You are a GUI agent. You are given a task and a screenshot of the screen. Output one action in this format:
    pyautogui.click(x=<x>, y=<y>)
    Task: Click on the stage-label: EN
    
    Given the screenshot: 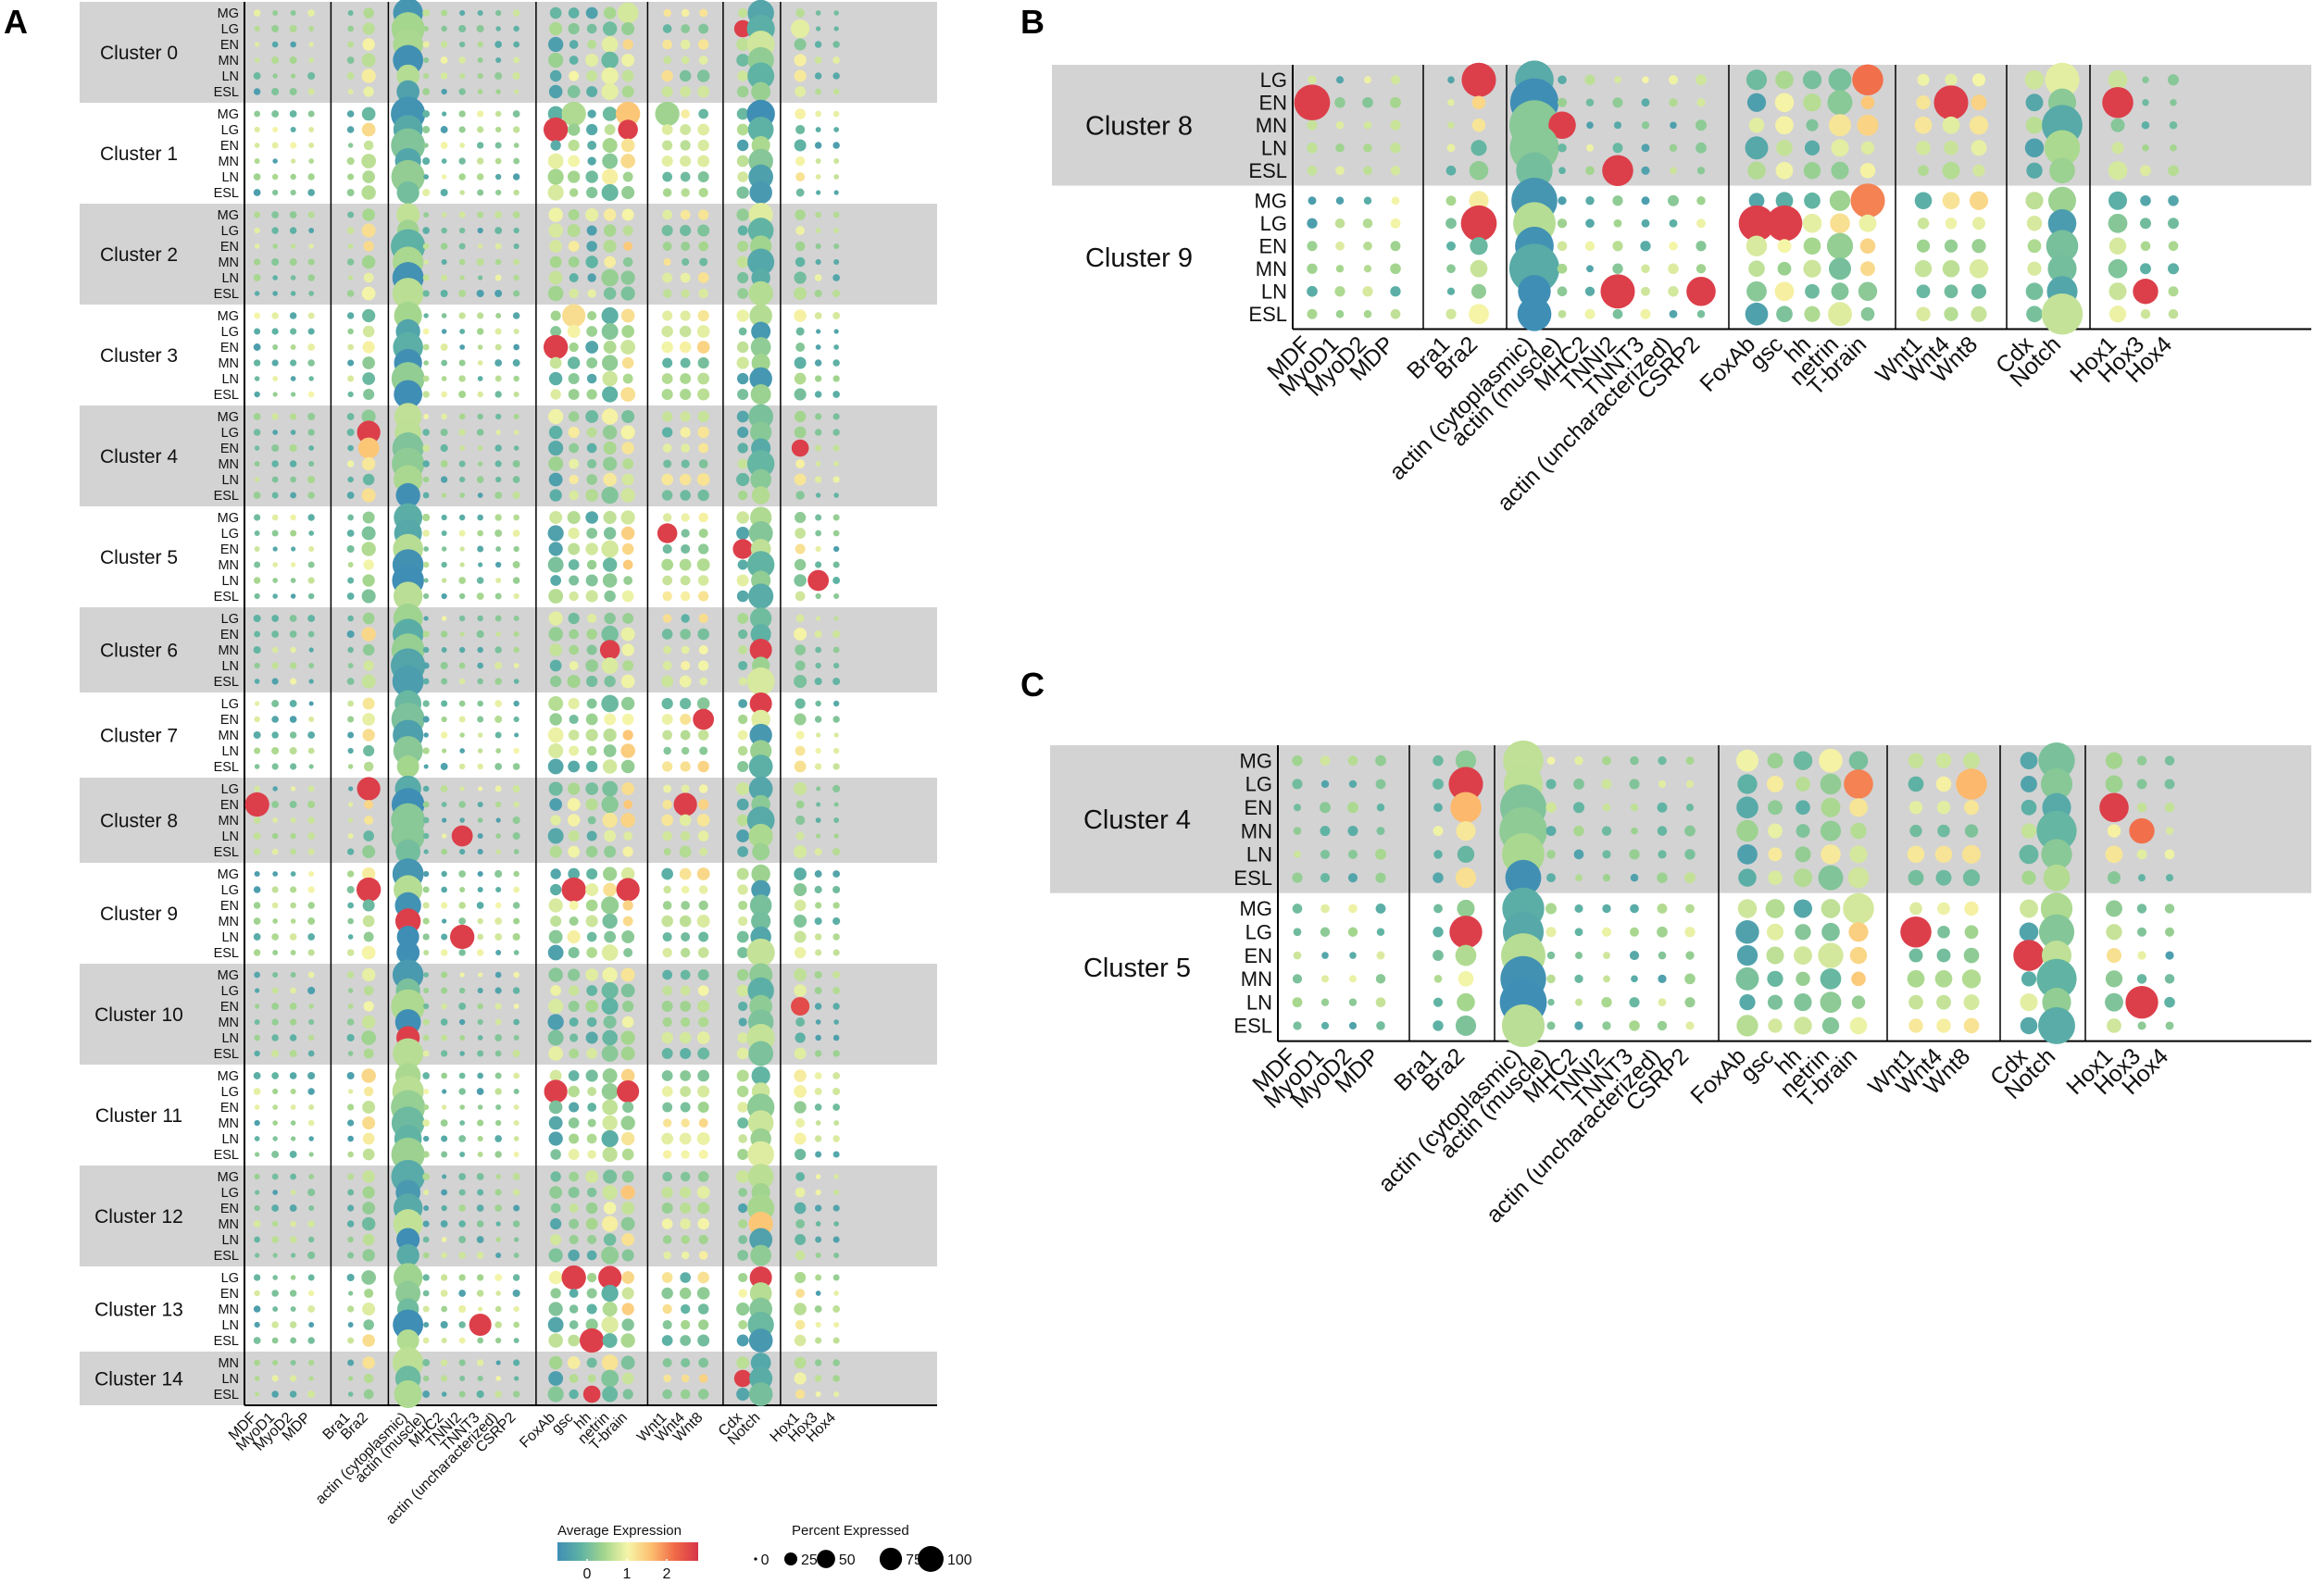 What is the action you would take?
    pyautogui.click(x=229, y=146)
    